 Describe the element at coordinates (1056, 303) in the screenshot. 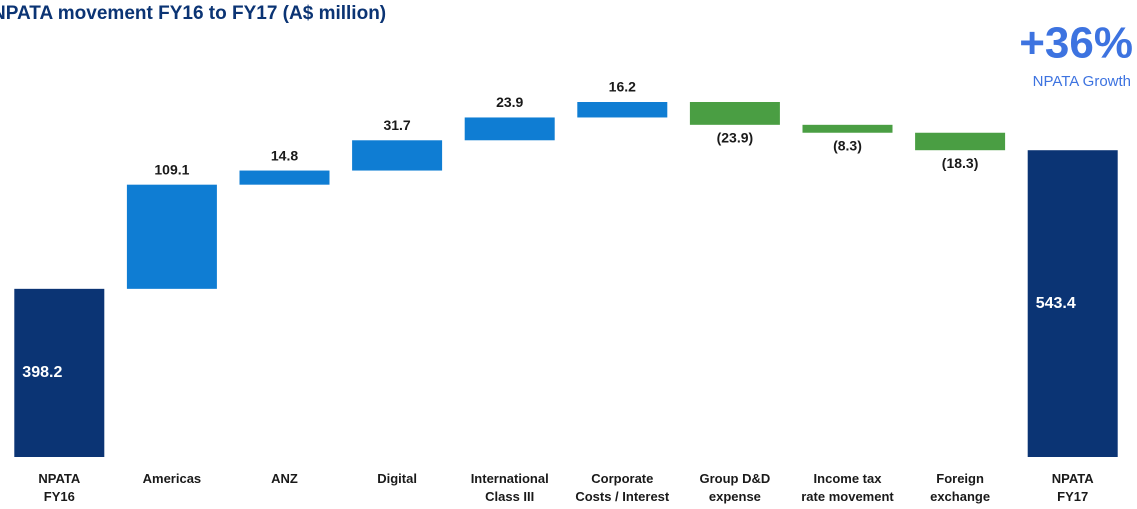

I see `value-label: 543.4` at that location.